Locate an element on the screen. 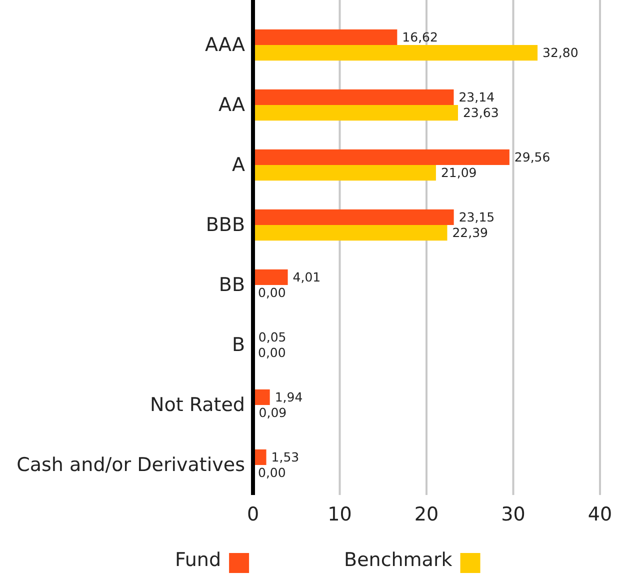 This screenshot has width=620, height=581. y-tick-label: B is located at coordinates (238, 345).